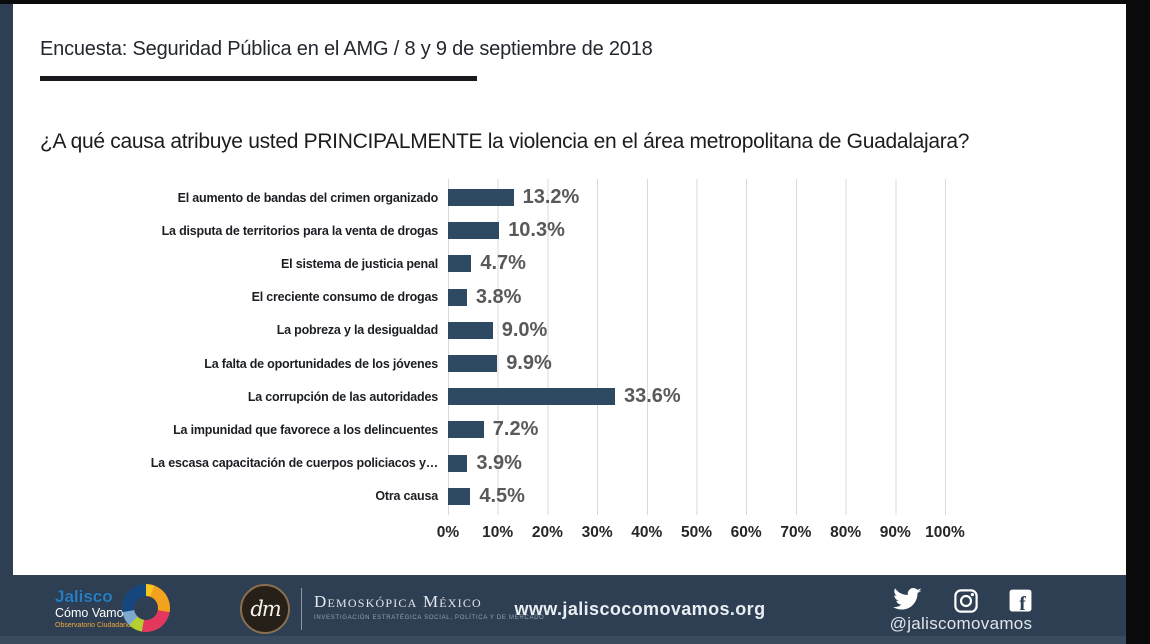 The width and height of the screenshot is (1150, 644). Describe the element at coordinates (84, 596) in the screenshot. I see `jalisco-logo-title: Jalisco` at that location.